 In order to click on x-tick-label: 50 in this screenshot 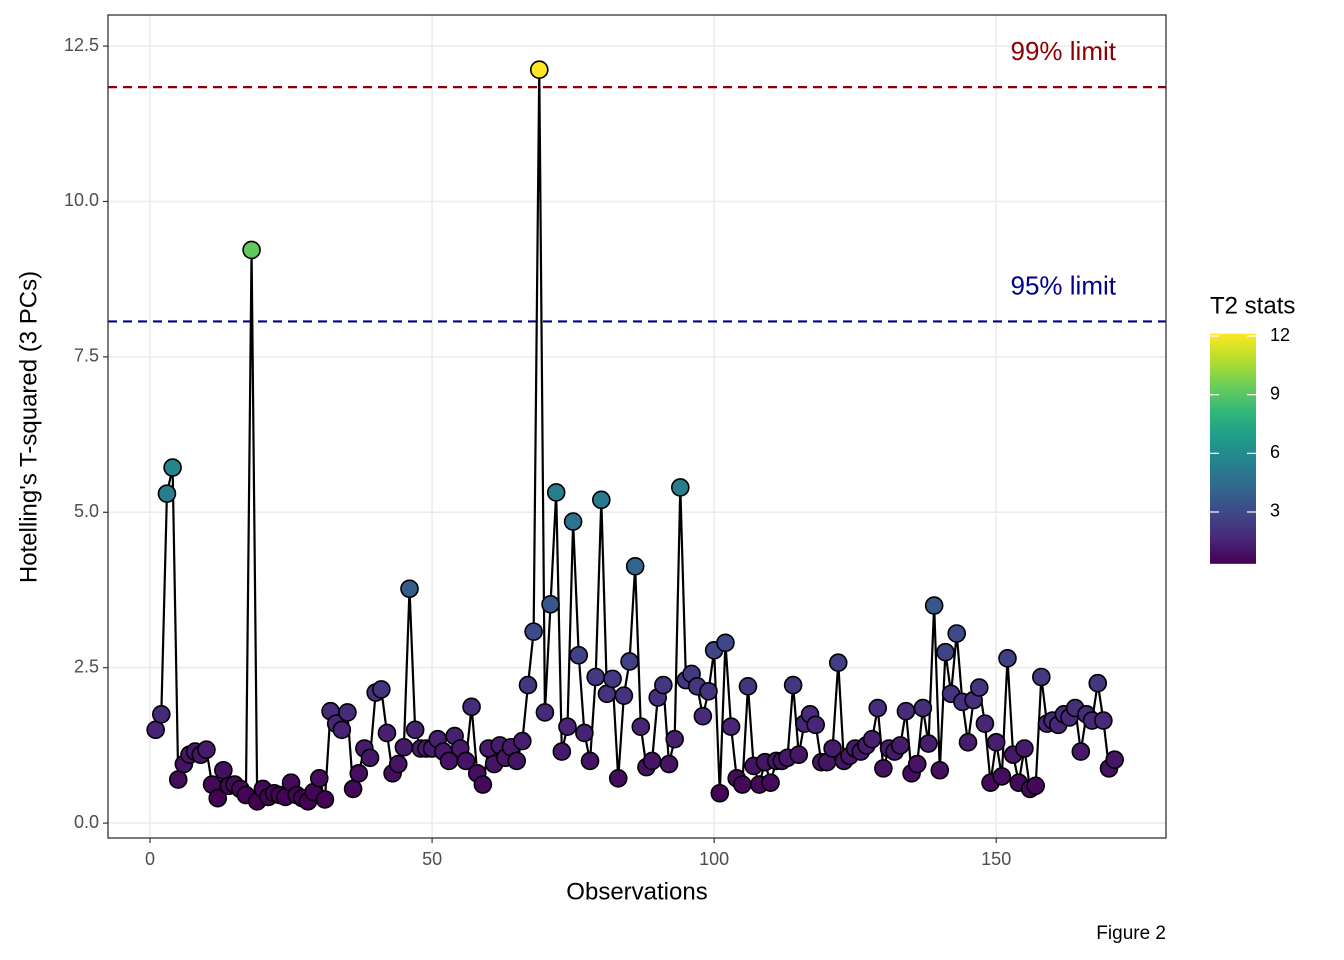, I will do `click(432, 859)`.